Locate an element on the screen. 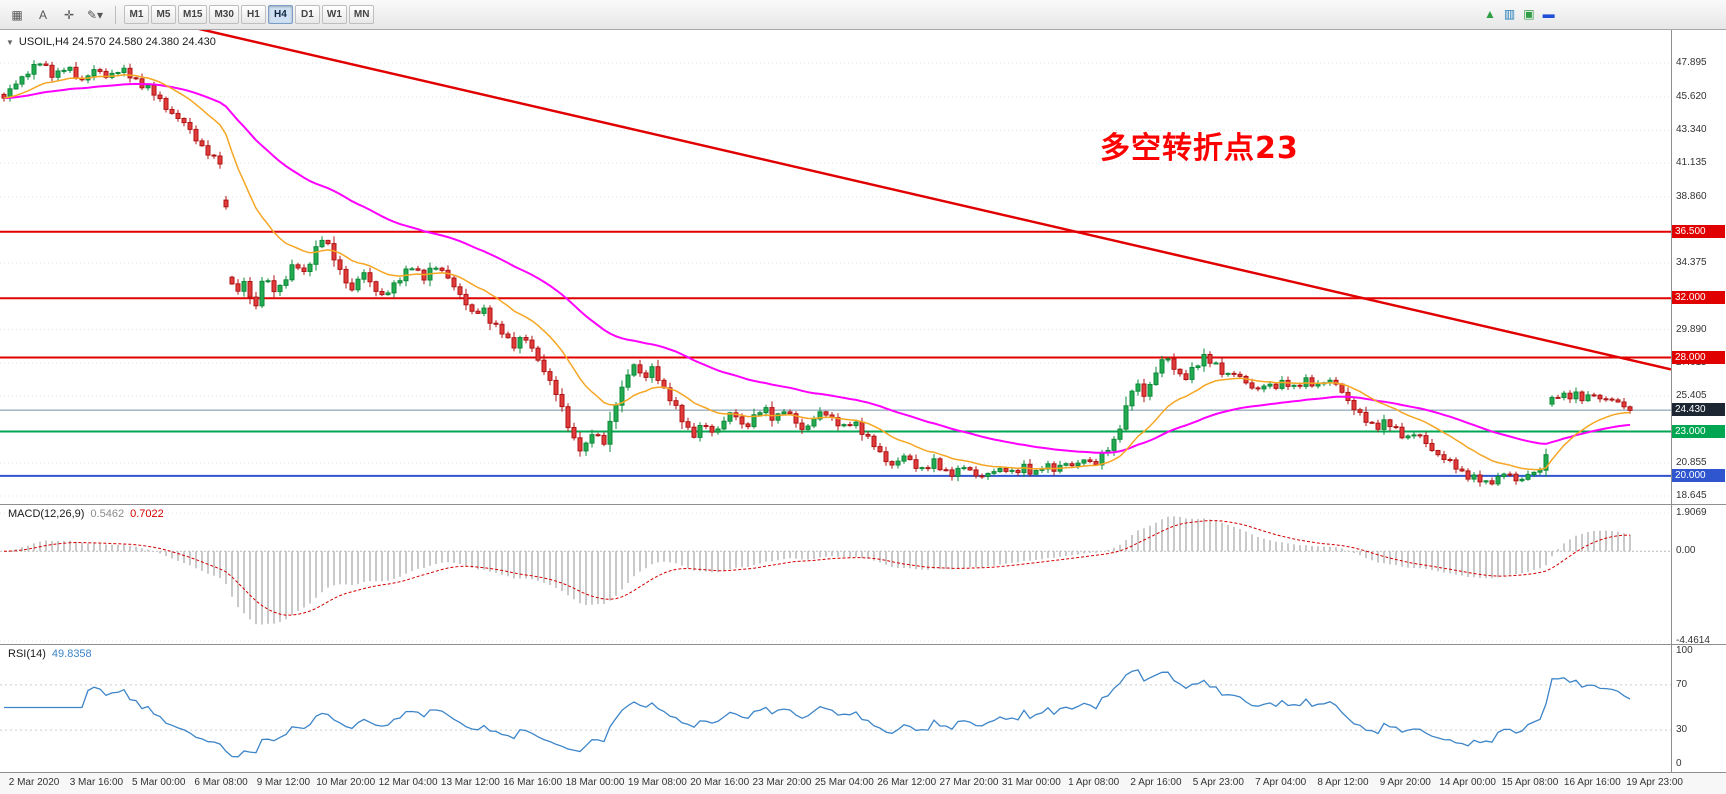 The height and width of the screenshot is (794, 1726). macd-signal-value: 0.7022 is located at coordinates (147, 514).